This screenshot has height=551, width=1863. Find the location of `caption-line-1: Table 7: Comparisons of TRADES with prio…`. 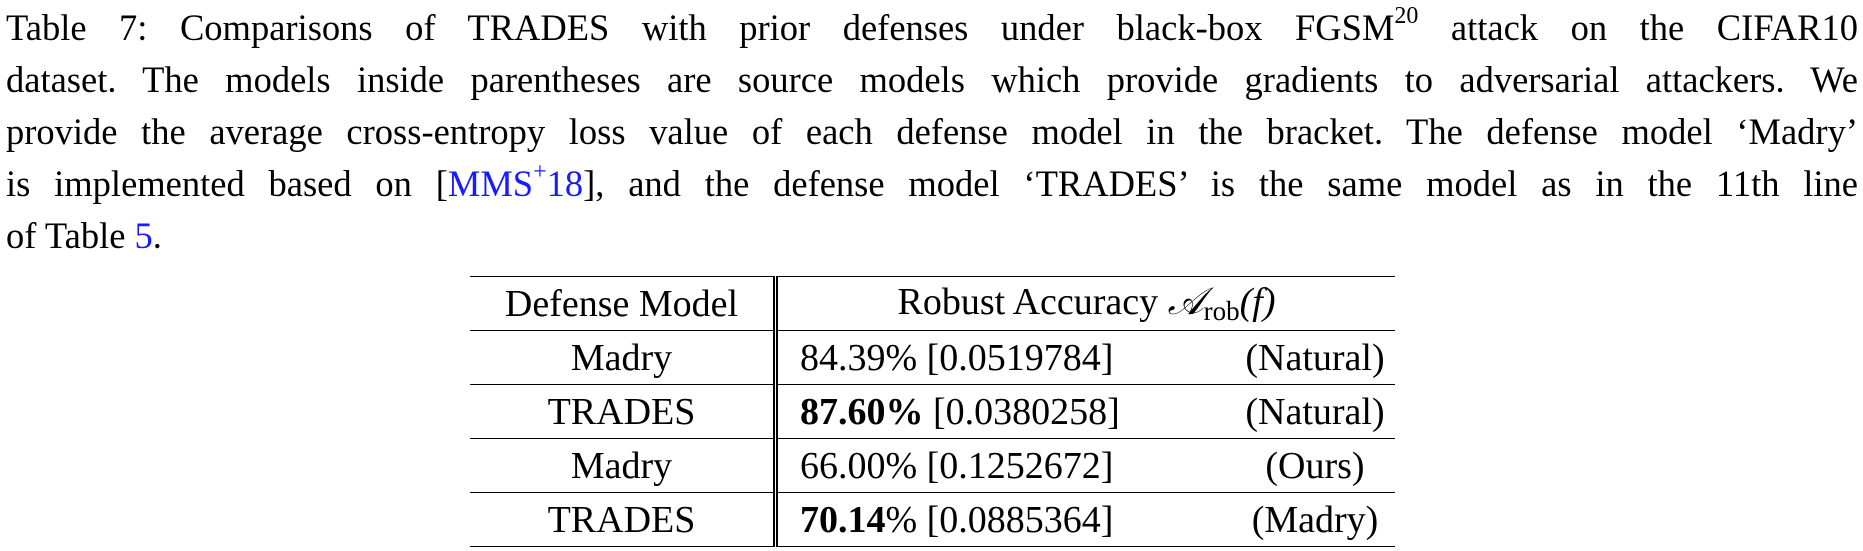

caption-line-1: Table 7: Comparisons of TRADES with prio… is located at coordinates (932, 28).